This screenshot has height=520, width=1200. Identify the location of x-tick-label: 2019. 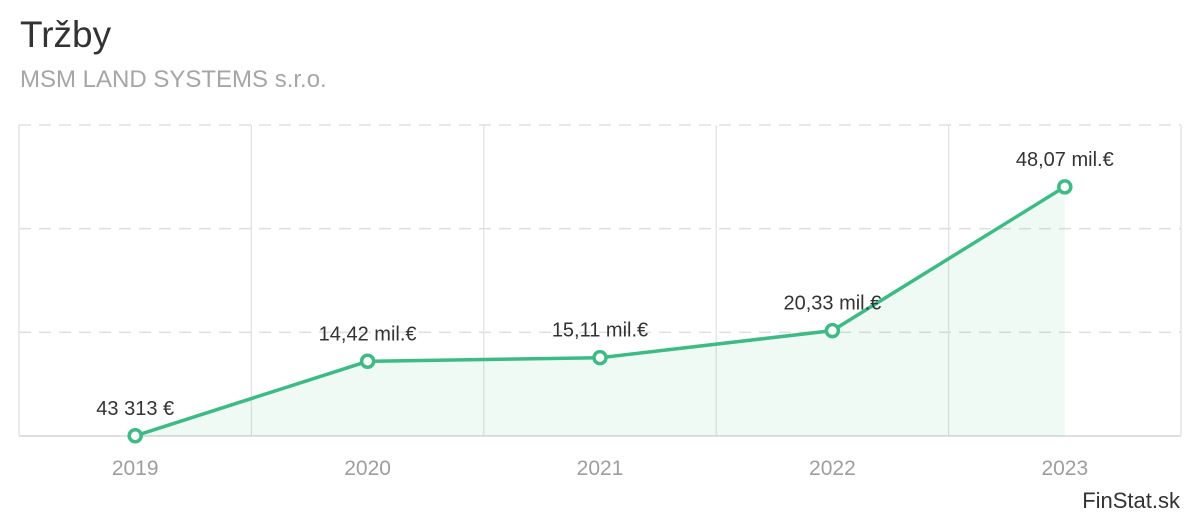
(135, 468).